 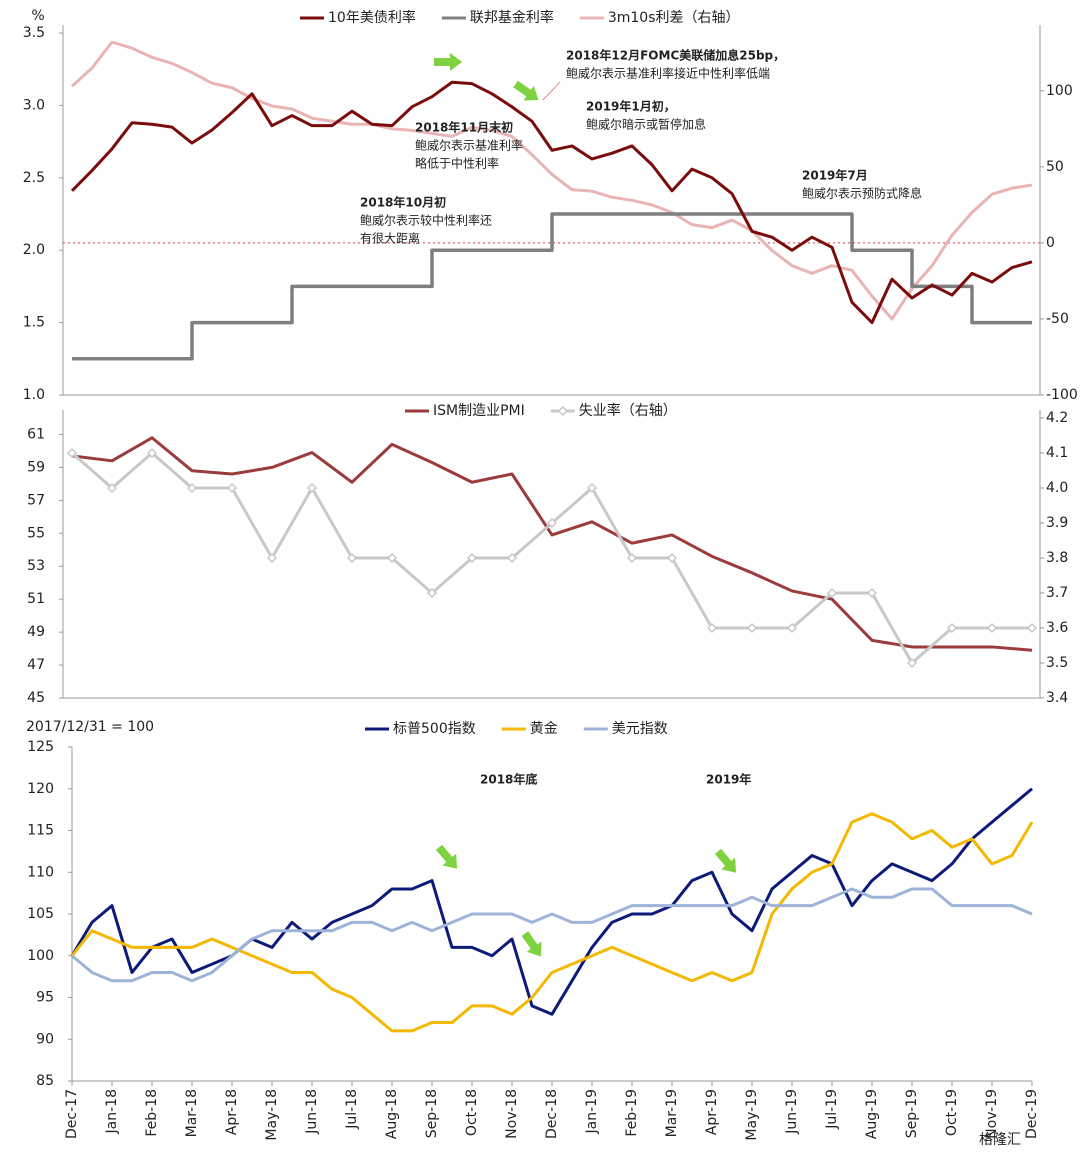 I want to click on annotation: 2019年1月初，, so click(x=631, y=106).